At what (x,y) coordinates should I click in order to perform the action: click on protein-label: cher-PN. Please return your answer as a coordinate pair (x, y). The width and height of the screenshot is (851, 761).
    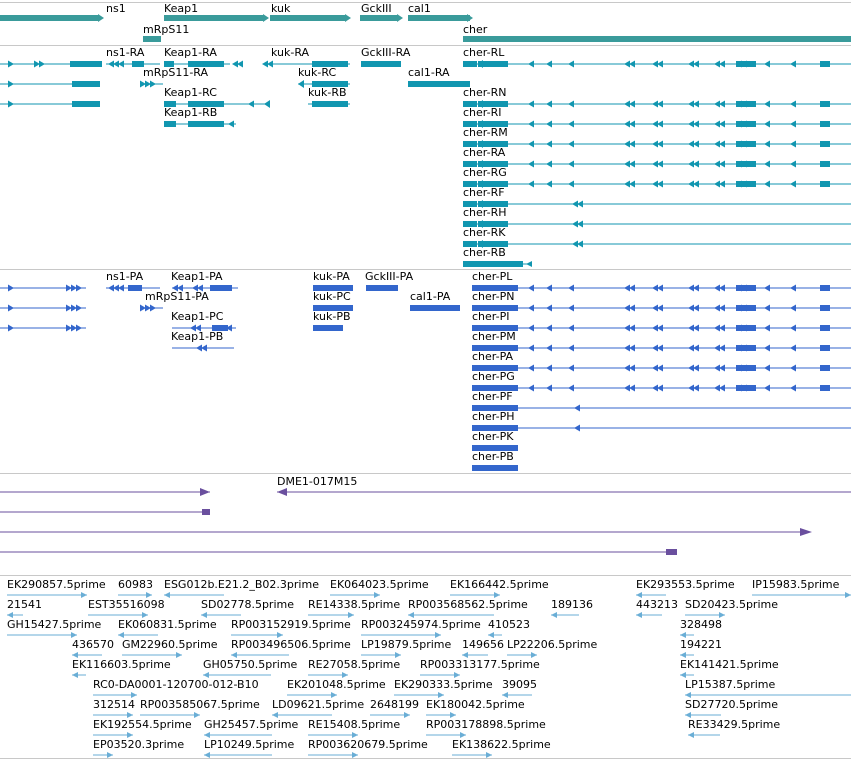
    Looking at the image, I should click on (493, 296).